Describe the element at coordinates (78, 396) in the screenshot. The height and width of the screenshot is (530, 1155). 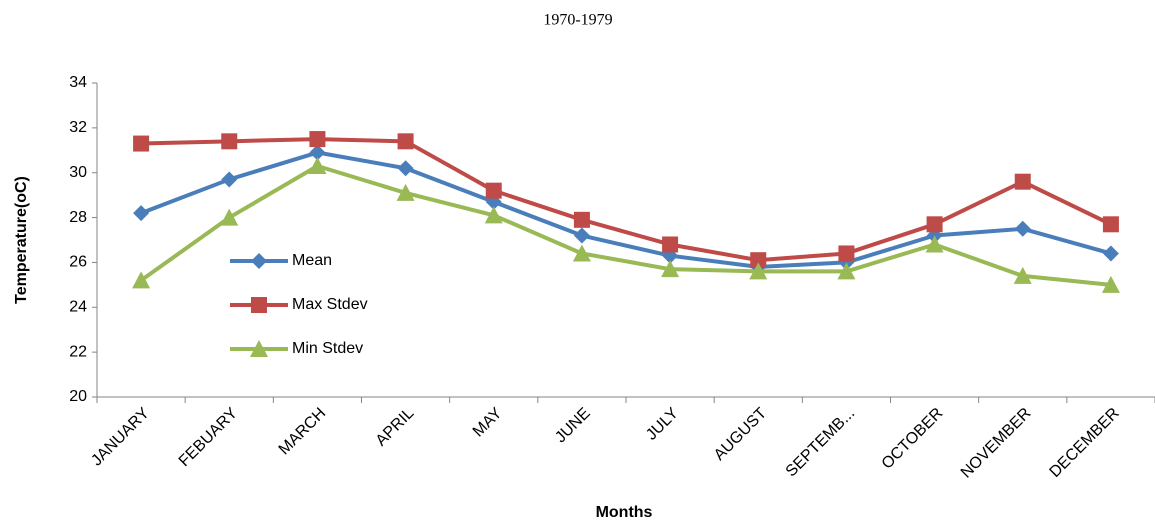
I see `y-tick-label: 20` at that location.